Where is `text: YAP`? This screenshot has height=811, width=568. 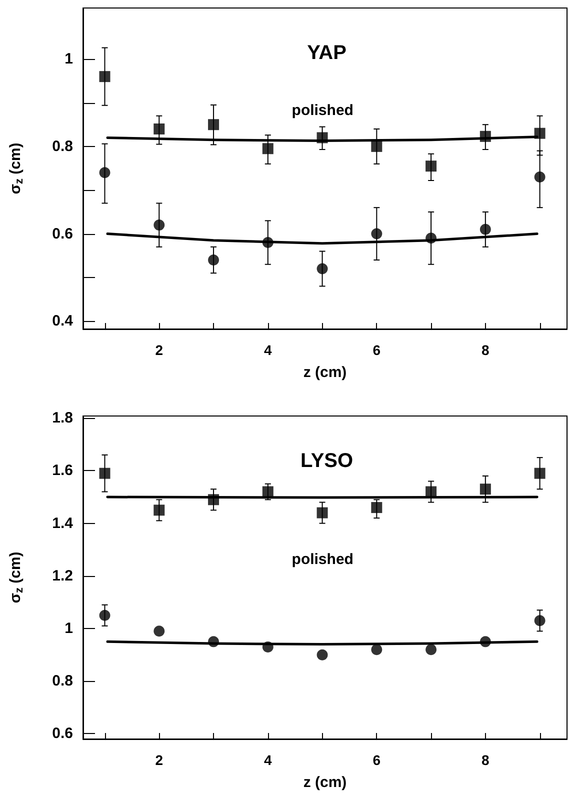
text: YAP is located at coordinates (326, 53).